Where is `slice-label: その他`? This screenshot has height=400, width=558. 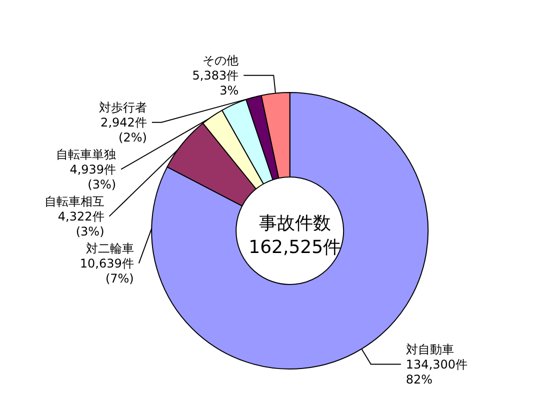
slice-label: その他 is located at coordinates (220, 60).